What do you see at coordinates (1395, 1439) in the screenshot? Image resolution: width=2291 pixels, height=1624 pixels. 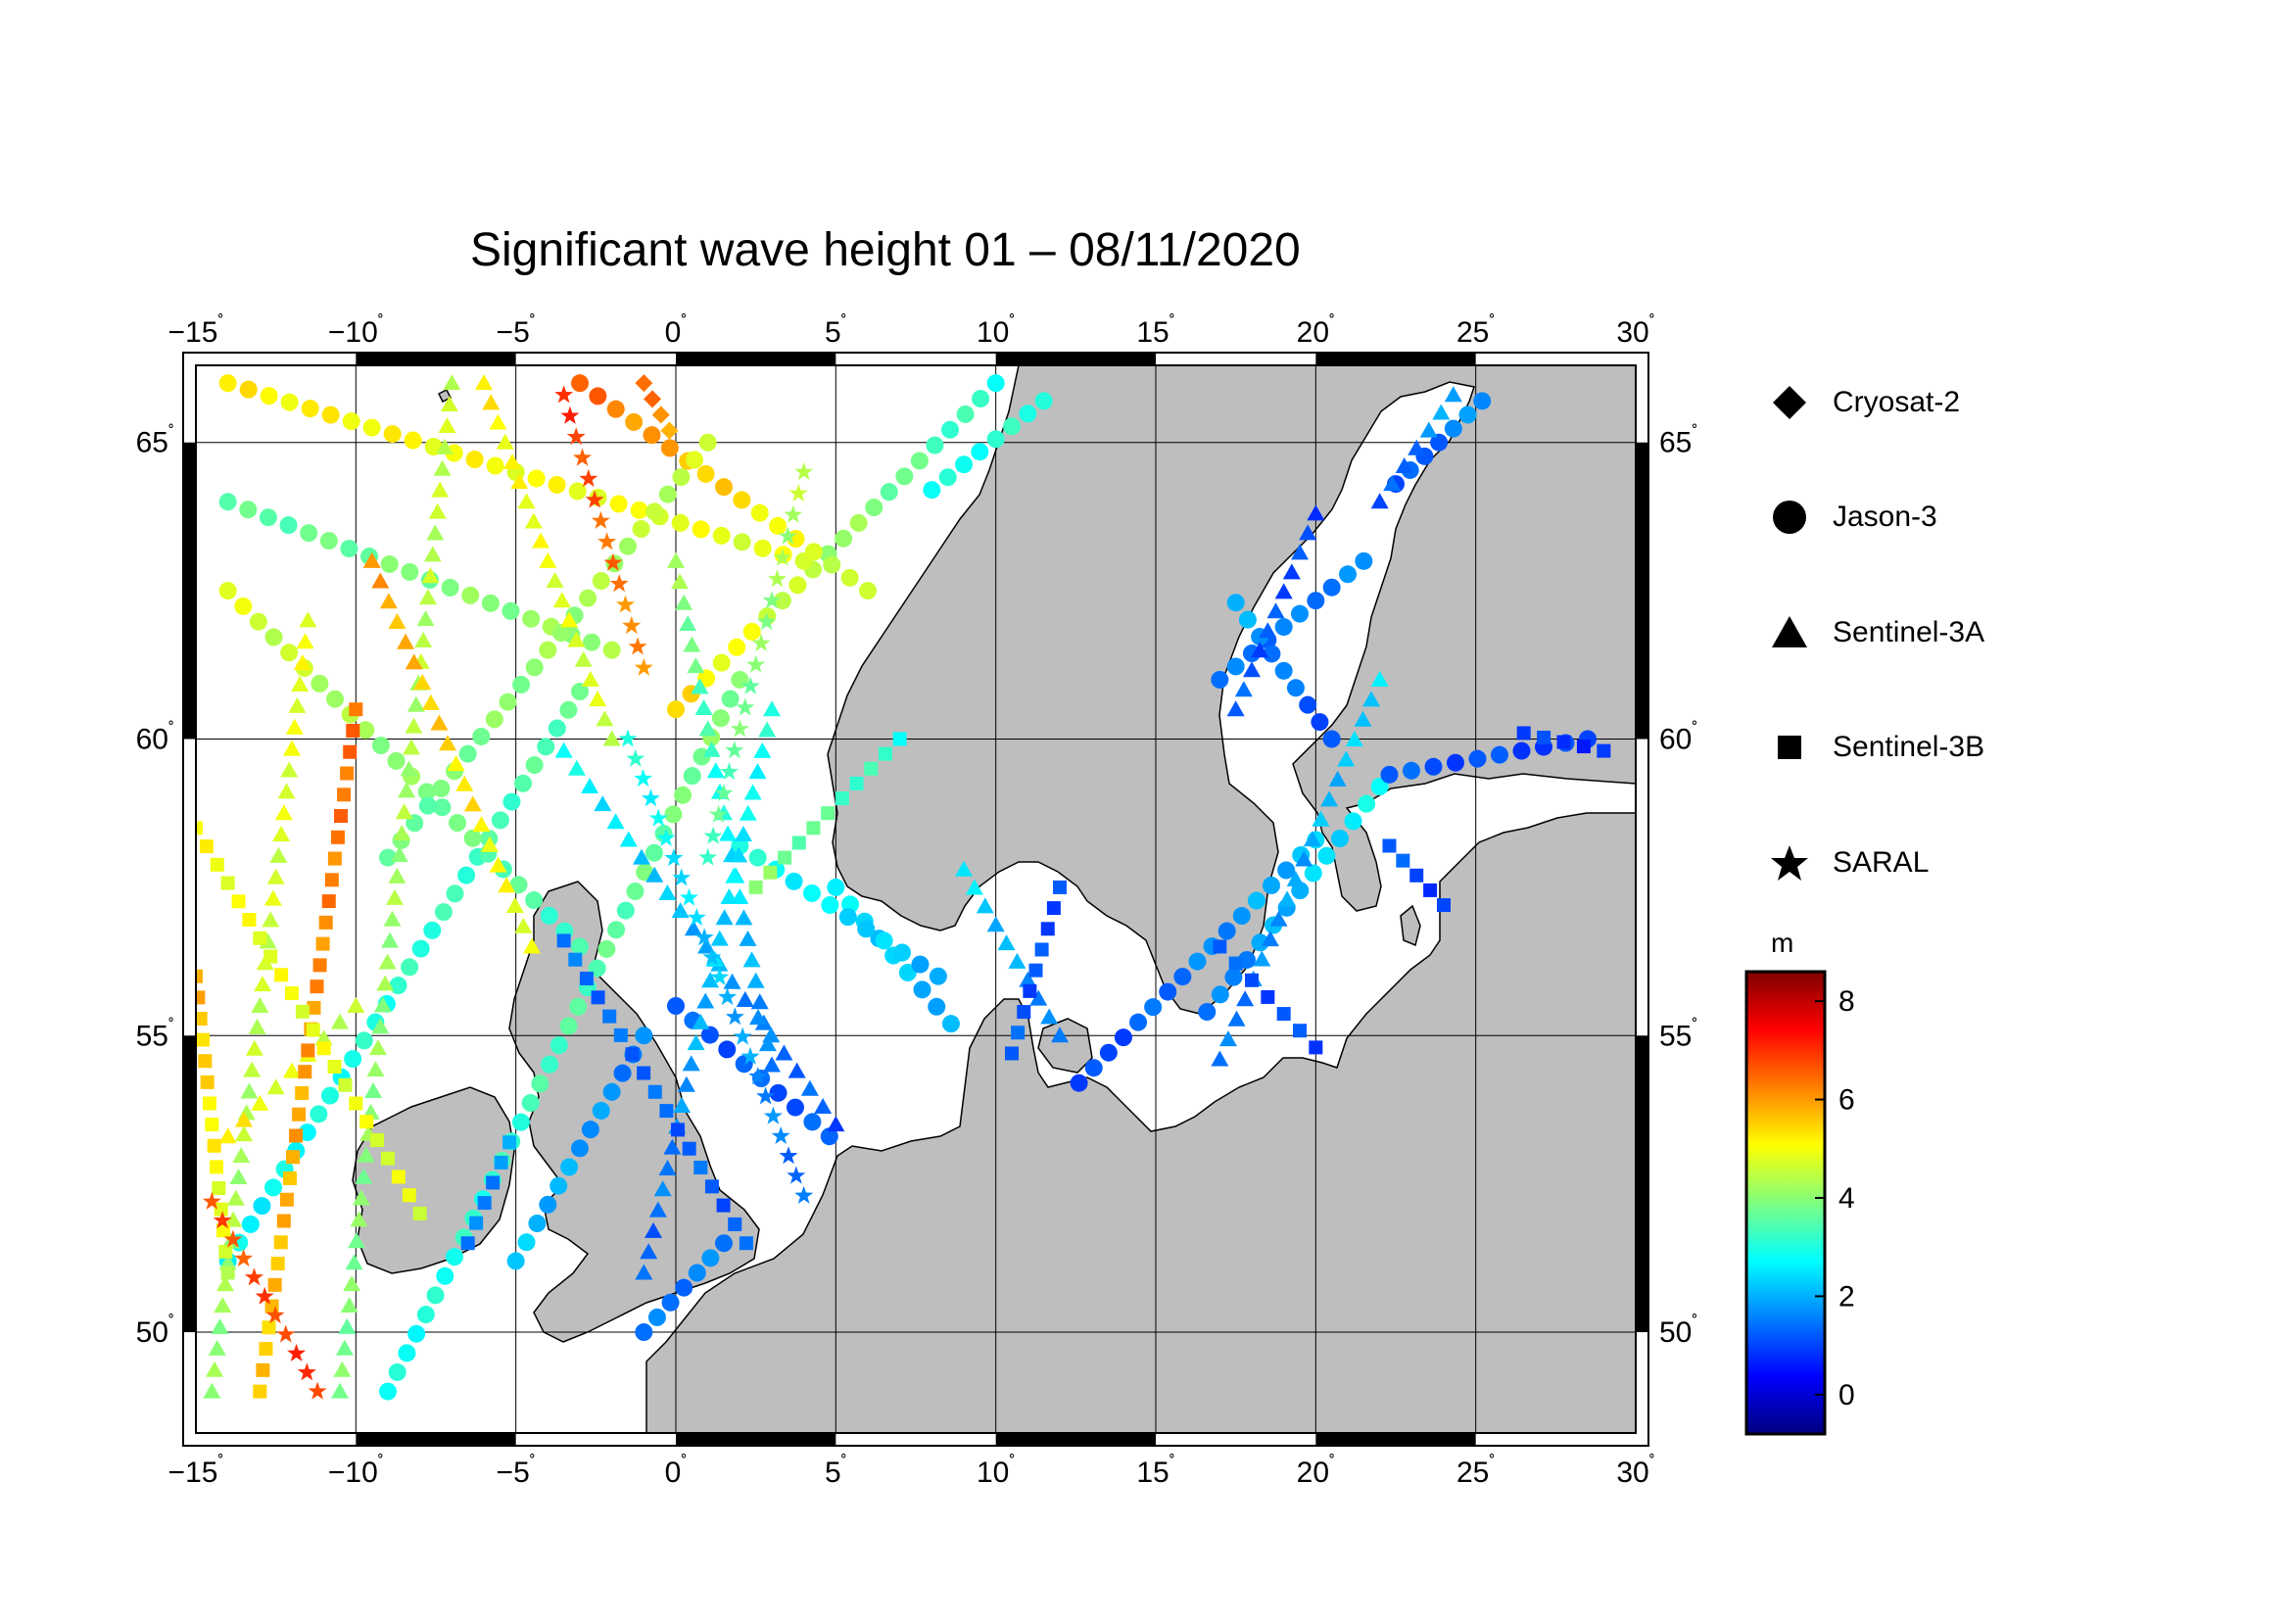 I see `frame-bar-bottom` at bounding box center [1395, 1439].